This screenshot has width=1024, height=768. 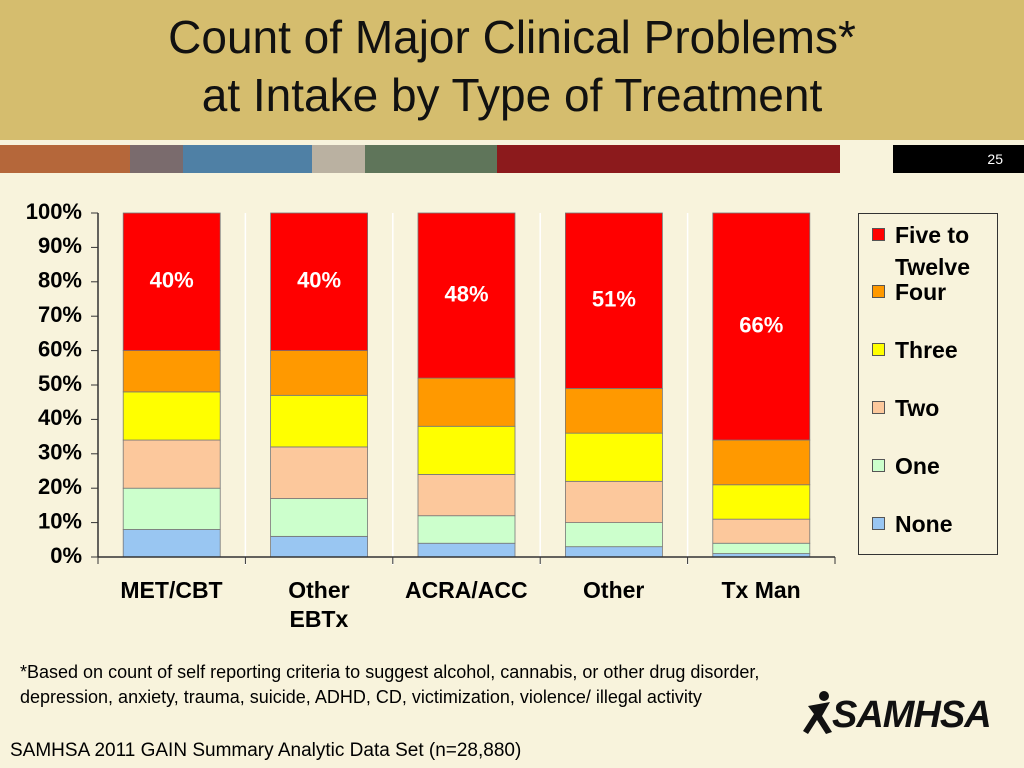 What do you see at coordinates (928, 384) in the screenshot?
I see `legend: Five to Twelve Four Three Two One None` at bounding box center [928, 384].